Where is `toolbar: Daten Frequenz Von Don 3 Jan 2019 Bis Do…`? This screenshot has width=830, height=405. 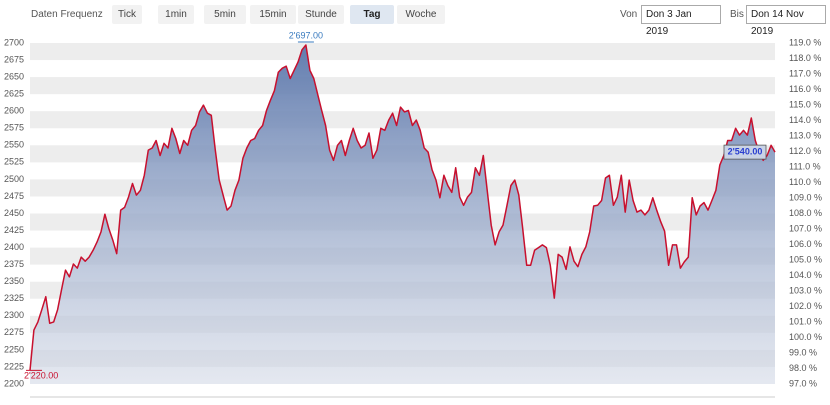 toolbar: Daten Frequenz Von Don 3 Jan 2019 Bis Do… is located at coordinates (415, 18).